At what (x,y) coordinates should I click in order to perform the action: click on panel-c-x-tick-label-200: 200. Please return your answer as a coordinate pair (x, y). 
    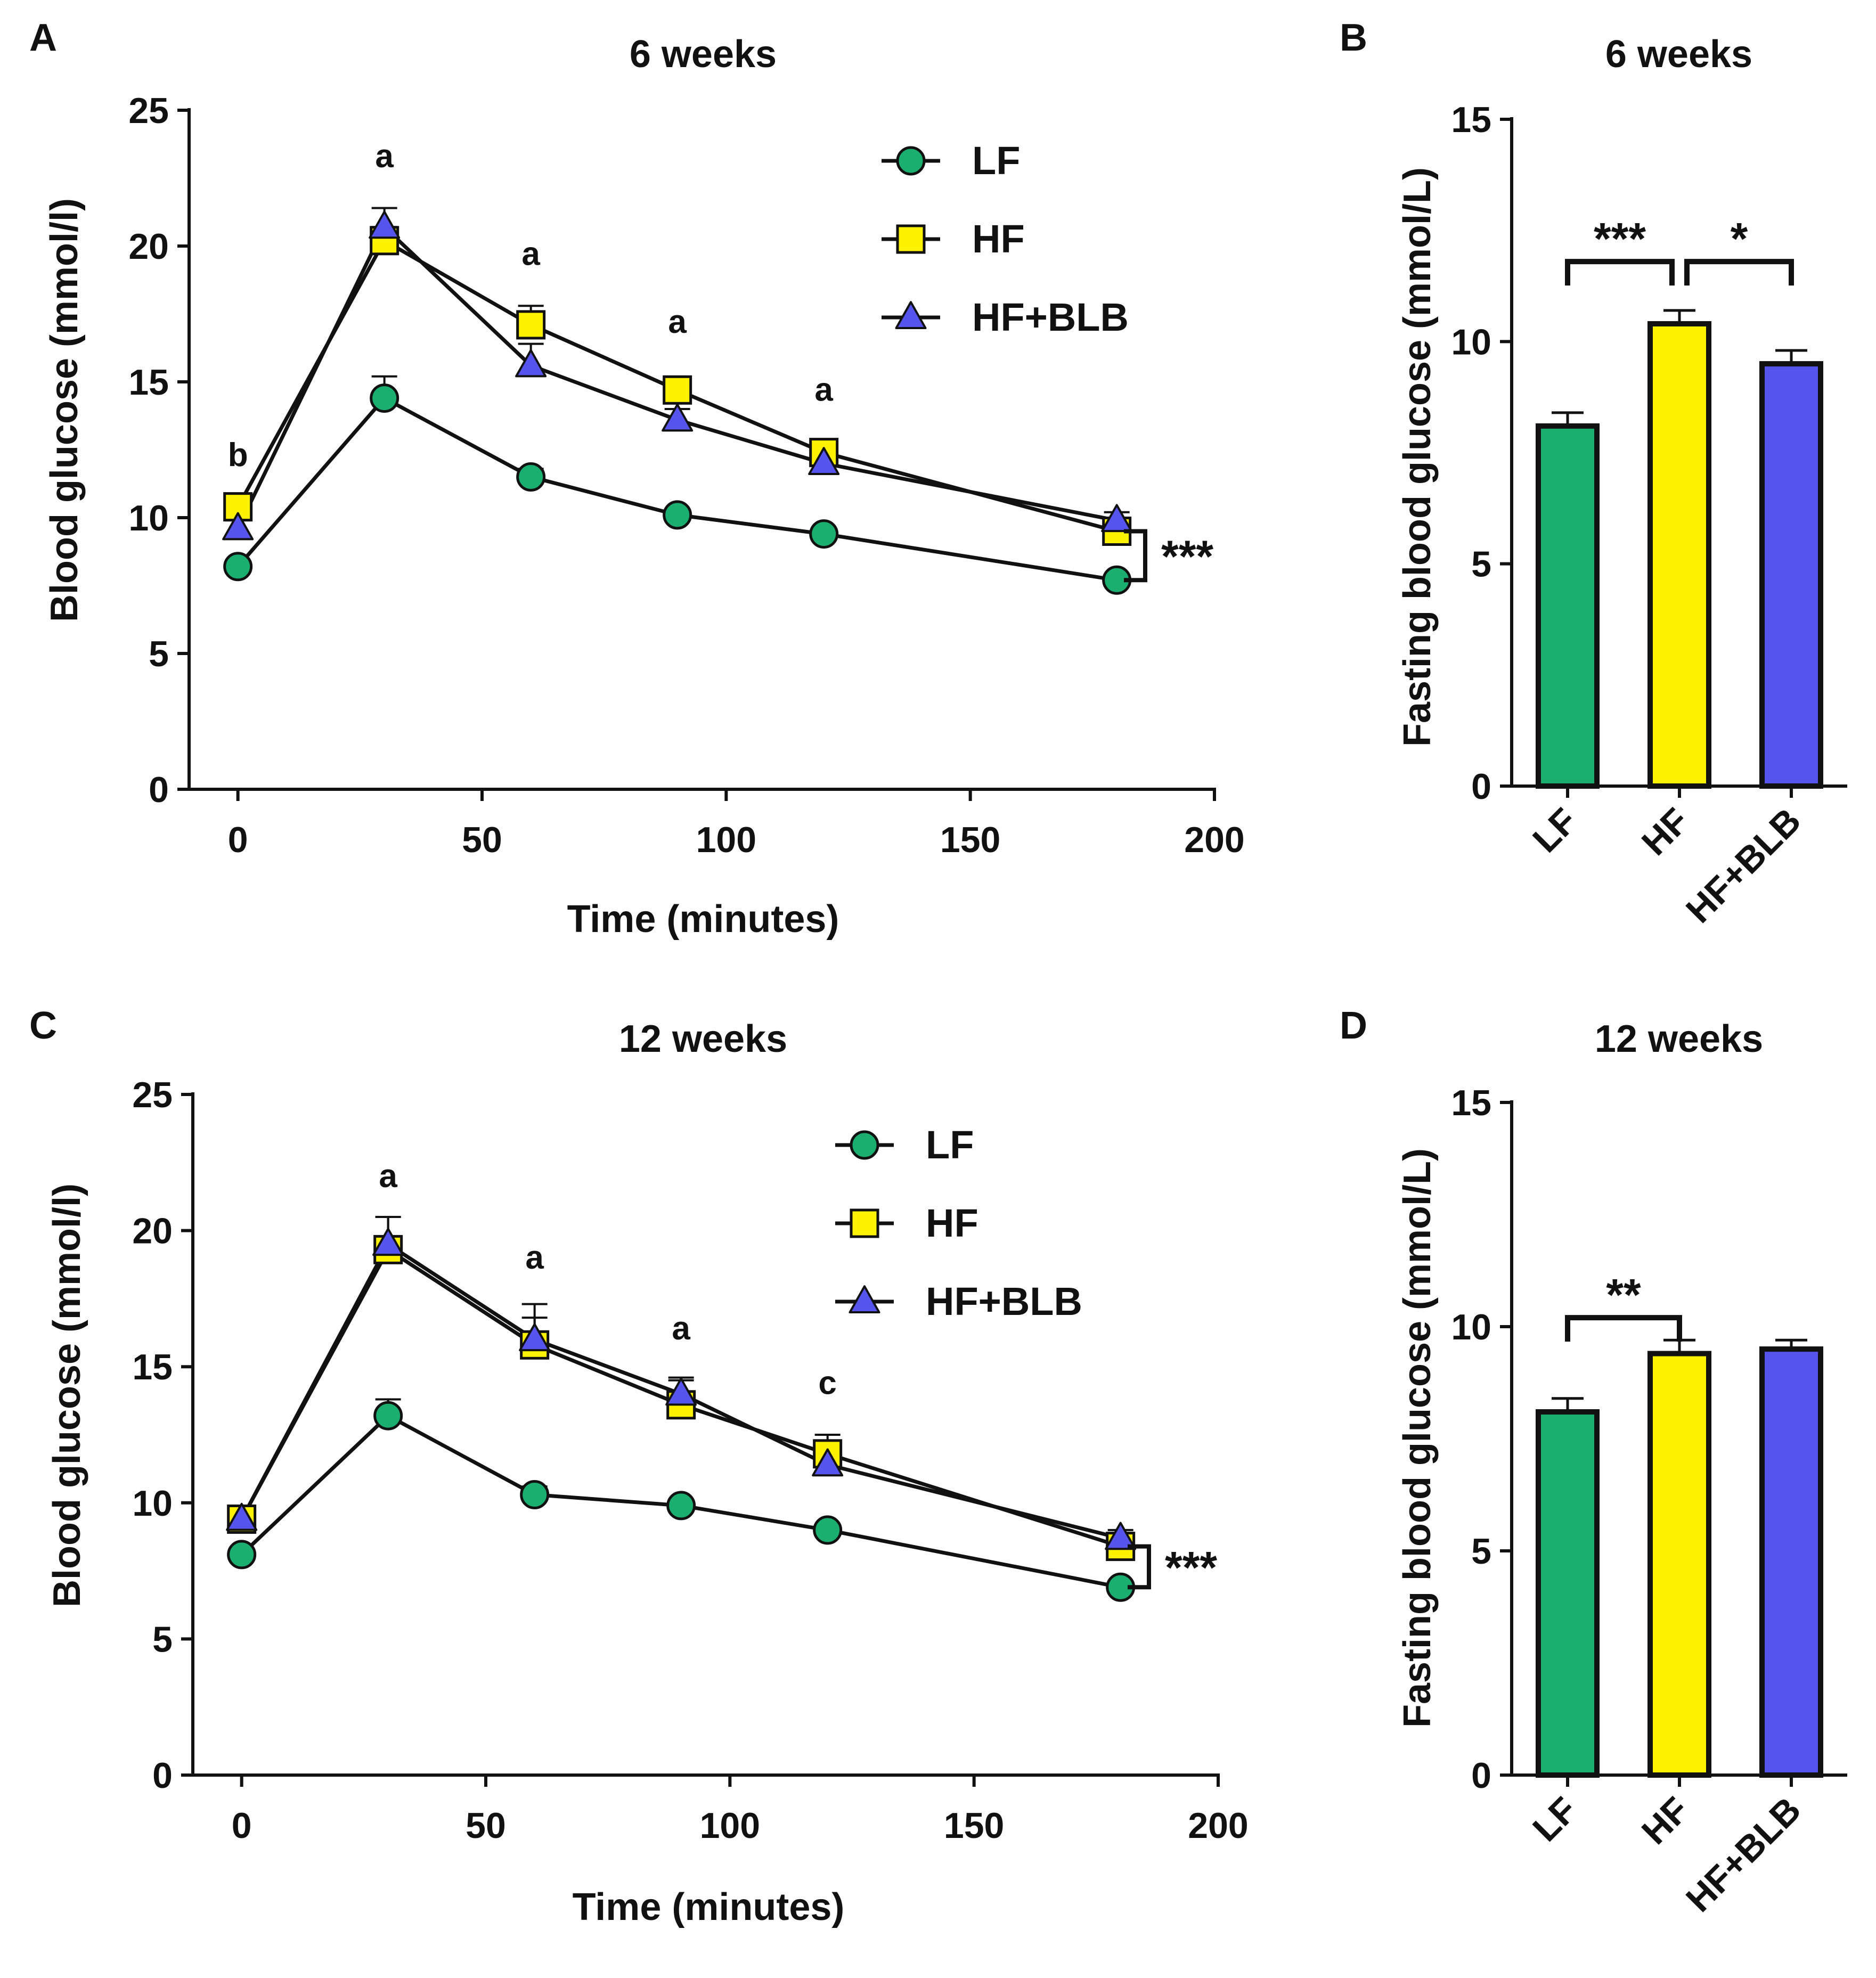
    Looking at the image, I should click on (1218, 1825).